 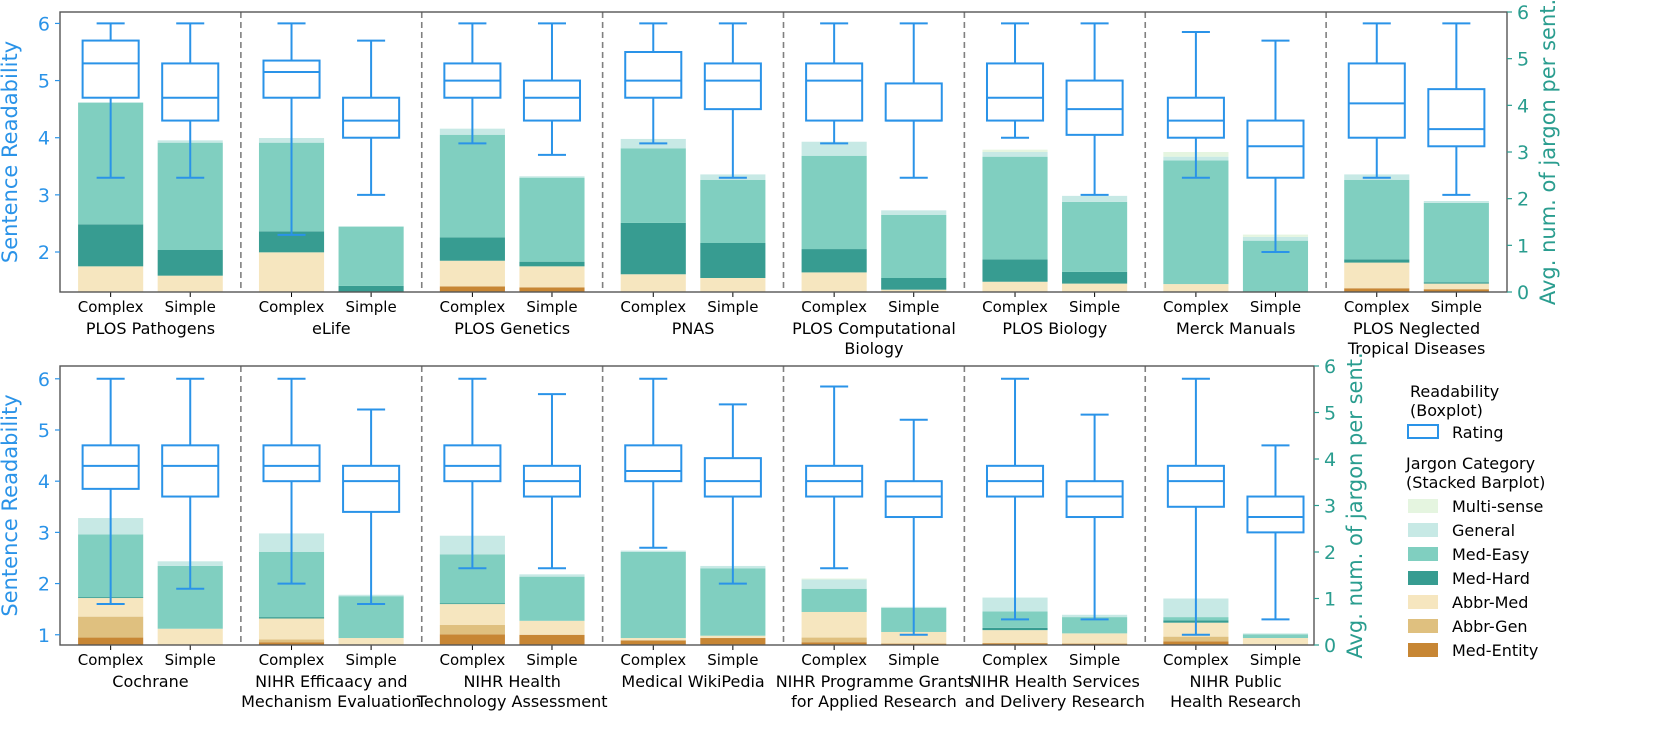 I want to click on panel-title: NIHR Programme Grants, so click(x=874, y=681).